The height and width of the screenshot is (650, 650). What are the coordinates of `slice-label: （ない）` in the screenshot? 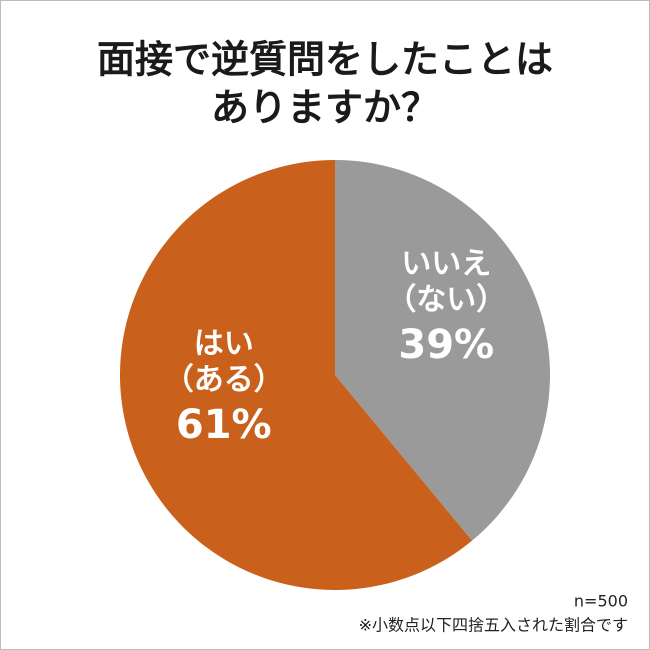 It's located at (446, 299).